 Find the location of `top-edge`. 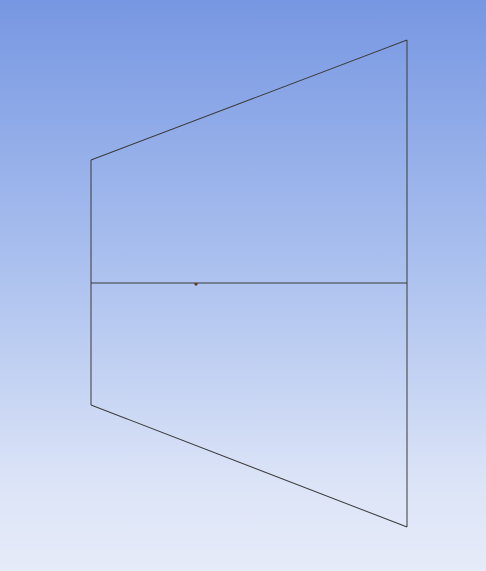

top-edge is located at coordinates (249, 100).